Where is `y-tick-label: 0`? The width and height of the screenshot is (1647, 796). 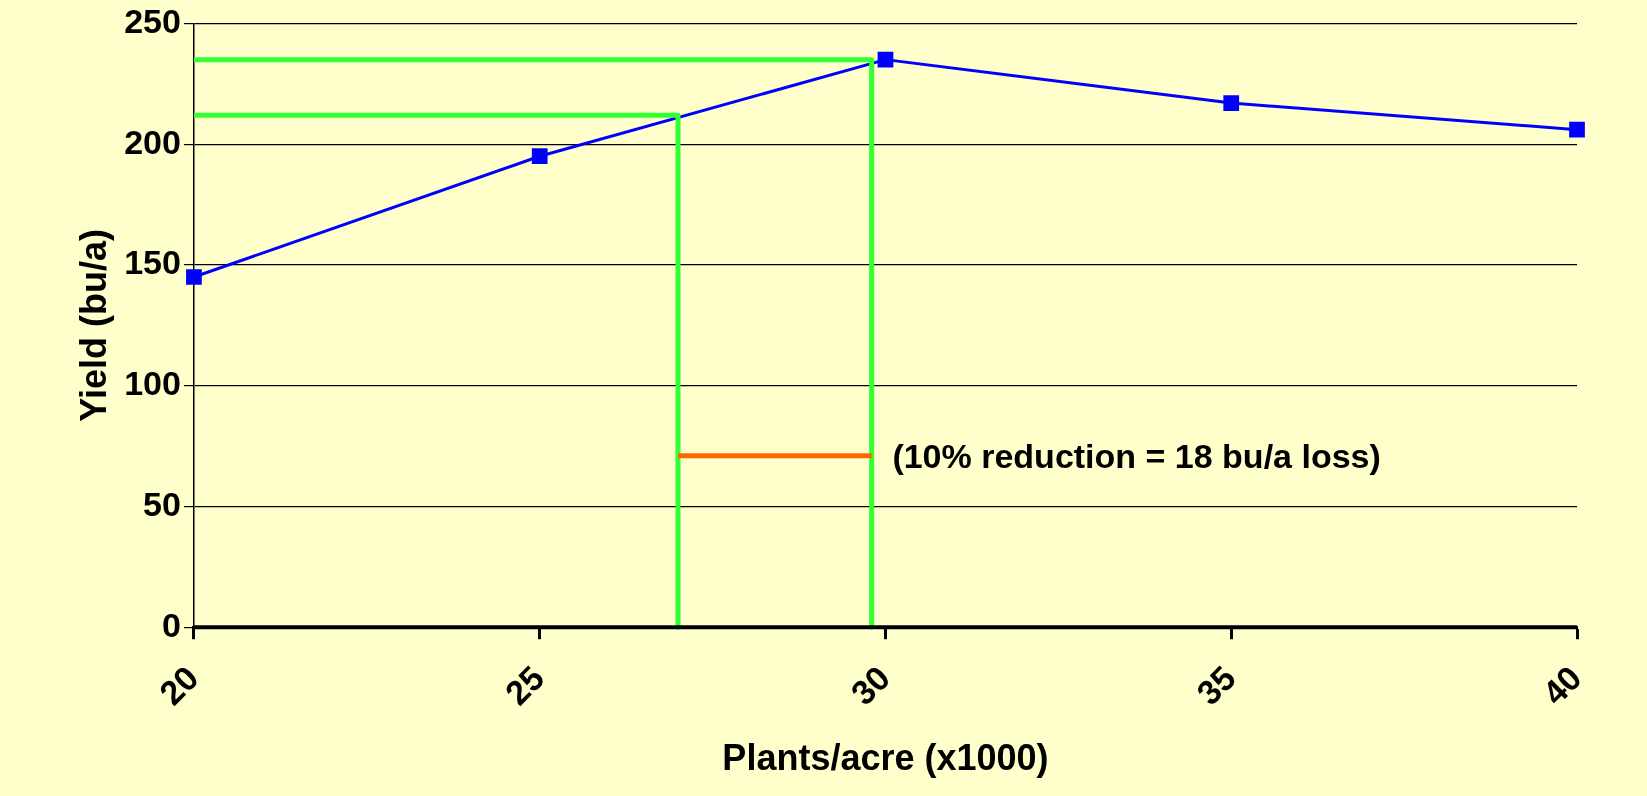 y-tick-label: 0 is located at coordinates (171, 624).